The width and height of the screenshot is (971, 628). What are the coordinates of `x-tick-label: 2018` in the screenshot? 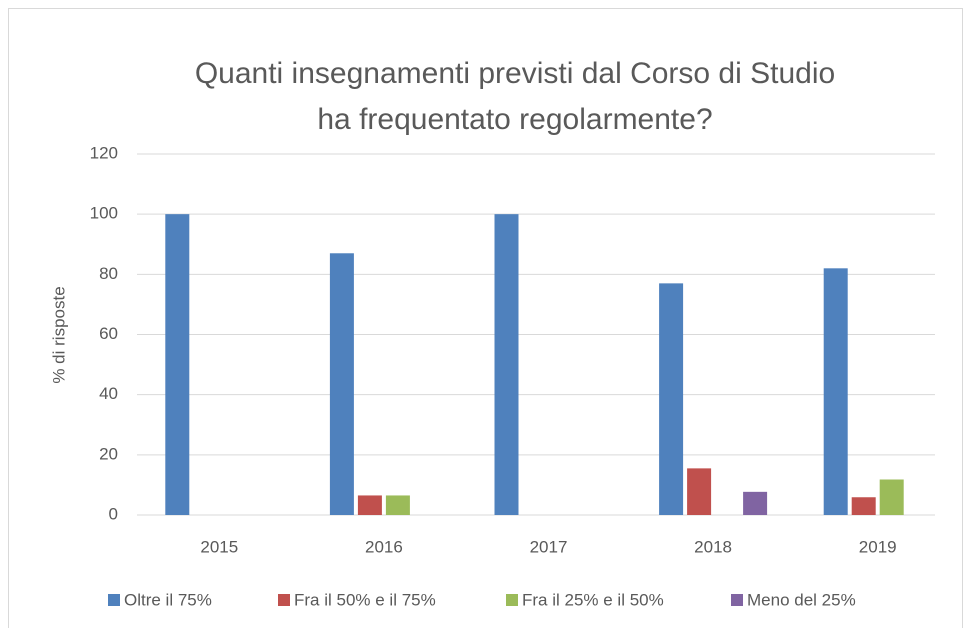 It's located at (713, 546).